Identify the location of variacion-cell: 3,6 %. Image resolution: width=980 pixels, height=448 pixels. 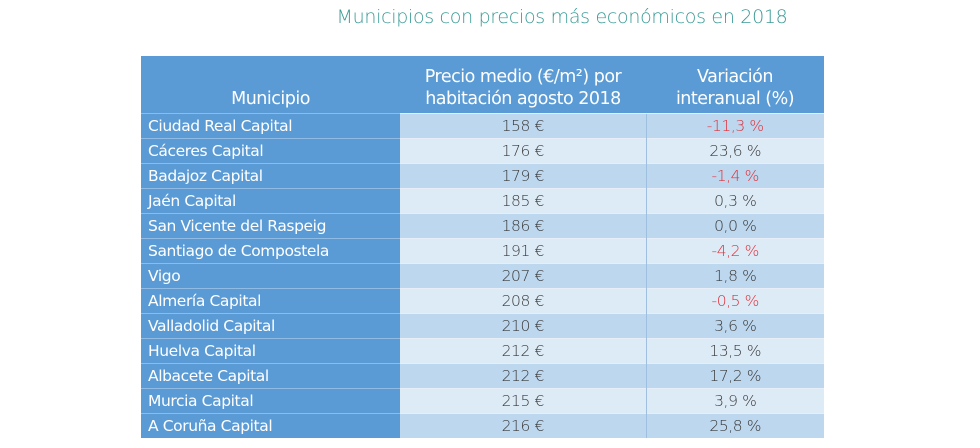
(734, 326).